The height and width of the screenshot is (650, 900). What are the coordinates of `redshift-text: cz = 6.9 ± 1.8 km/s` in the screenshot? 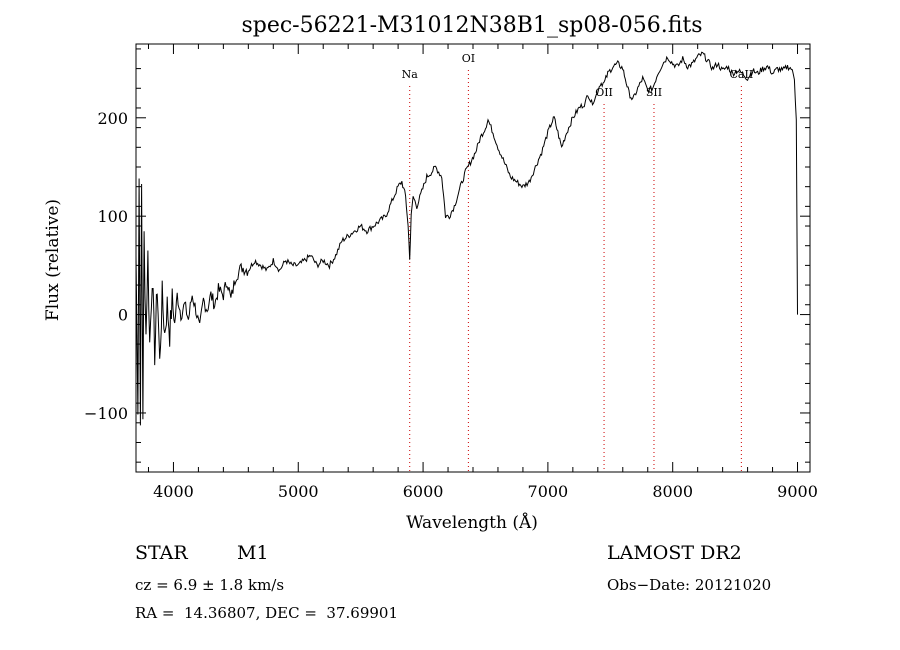 It's located at (210, 585).